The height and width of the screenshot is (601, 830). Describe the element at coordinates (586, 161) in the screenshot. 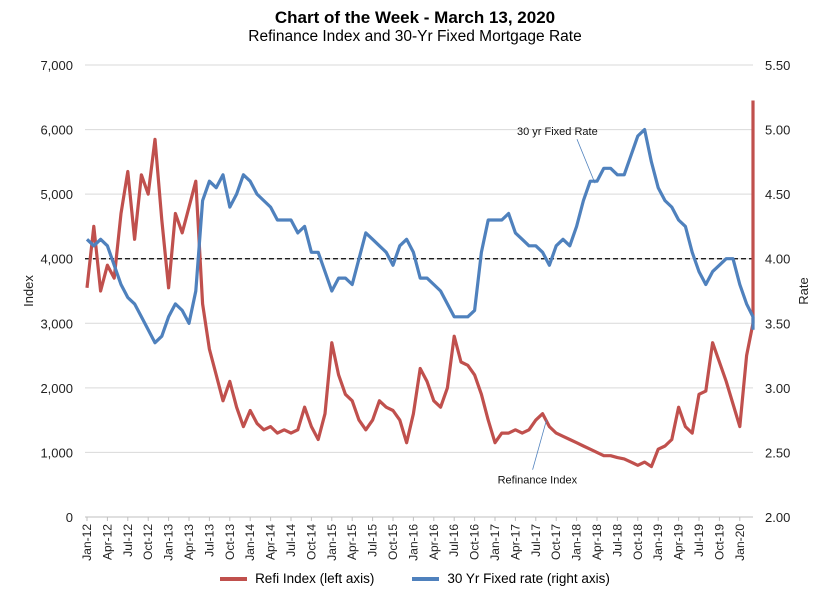

I see `annotation-leader-rate` at that location.